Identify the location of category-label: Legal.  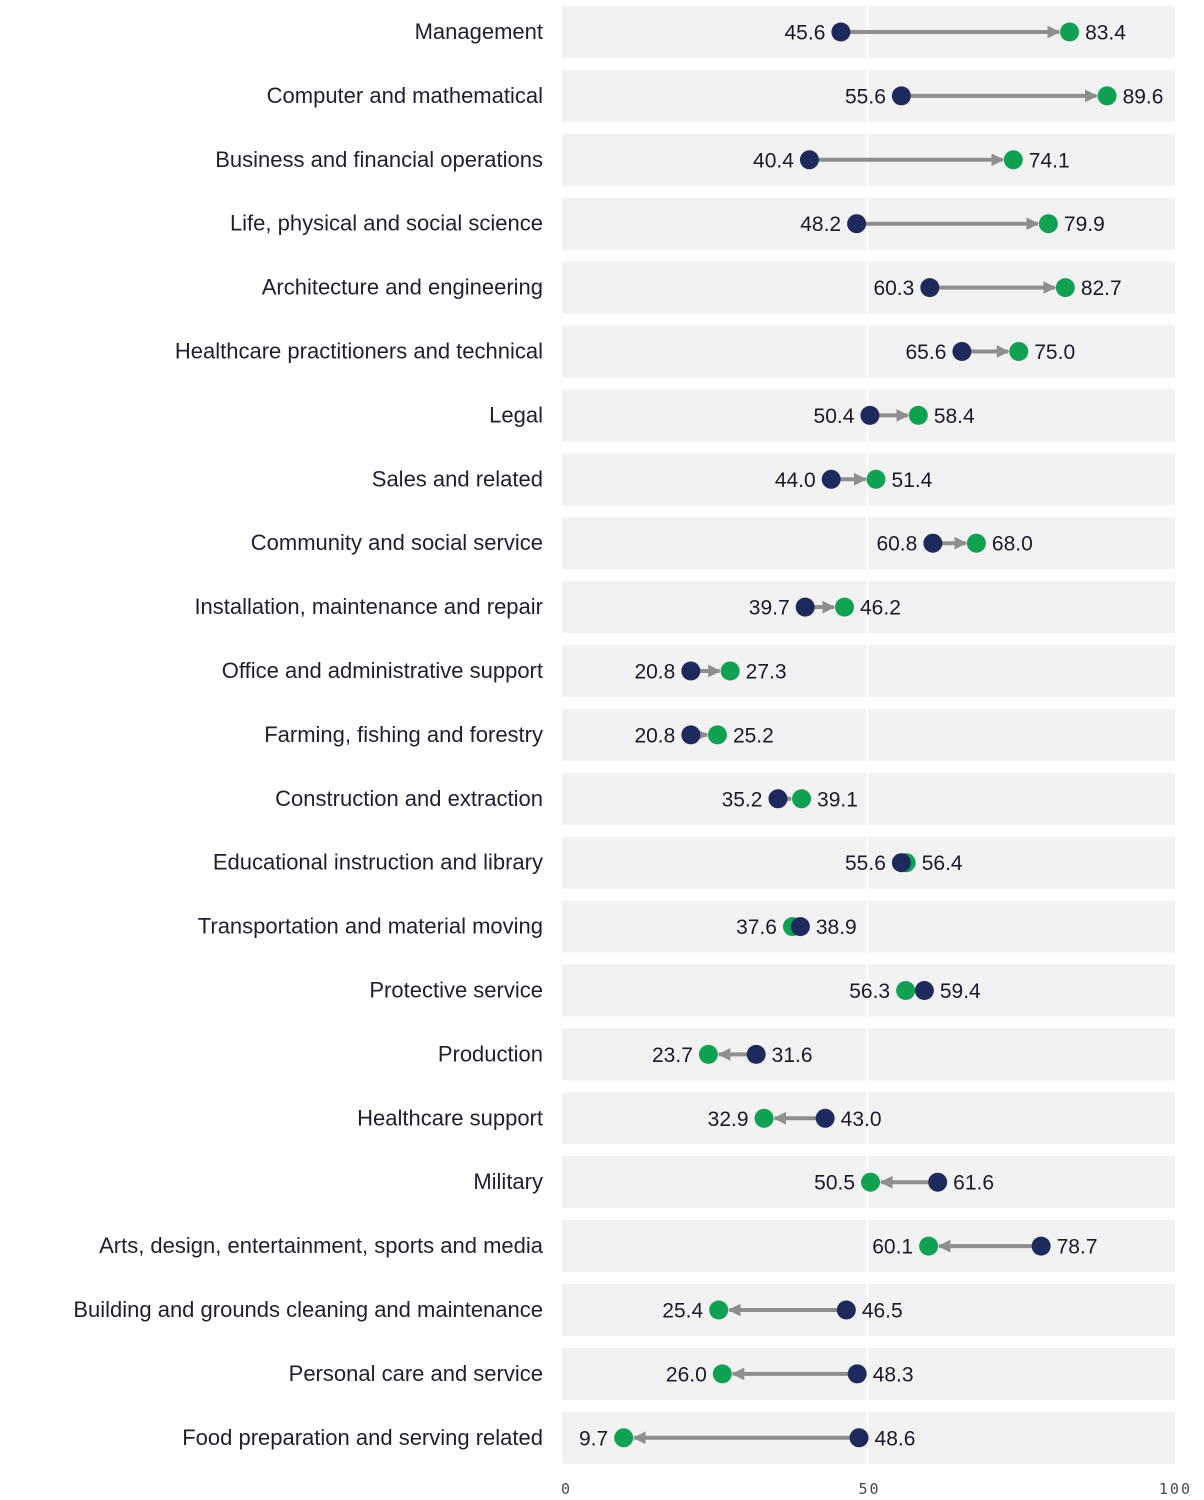
(516, 414).